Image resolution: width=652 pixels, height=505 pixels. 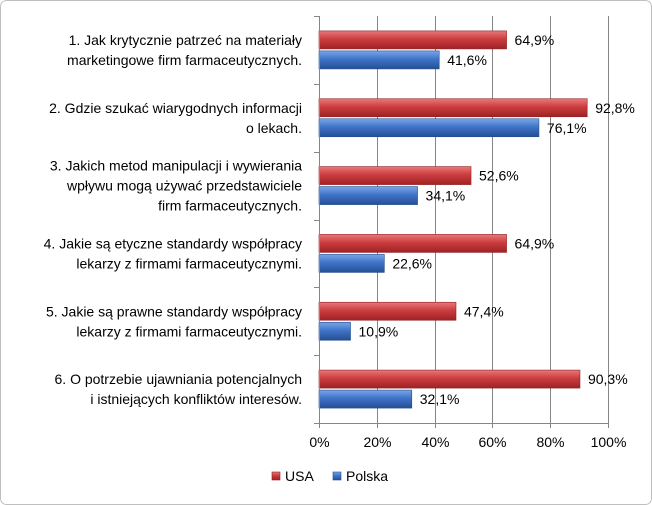 I want to click on data-label: 92,8%, so click(x=615, y=108).